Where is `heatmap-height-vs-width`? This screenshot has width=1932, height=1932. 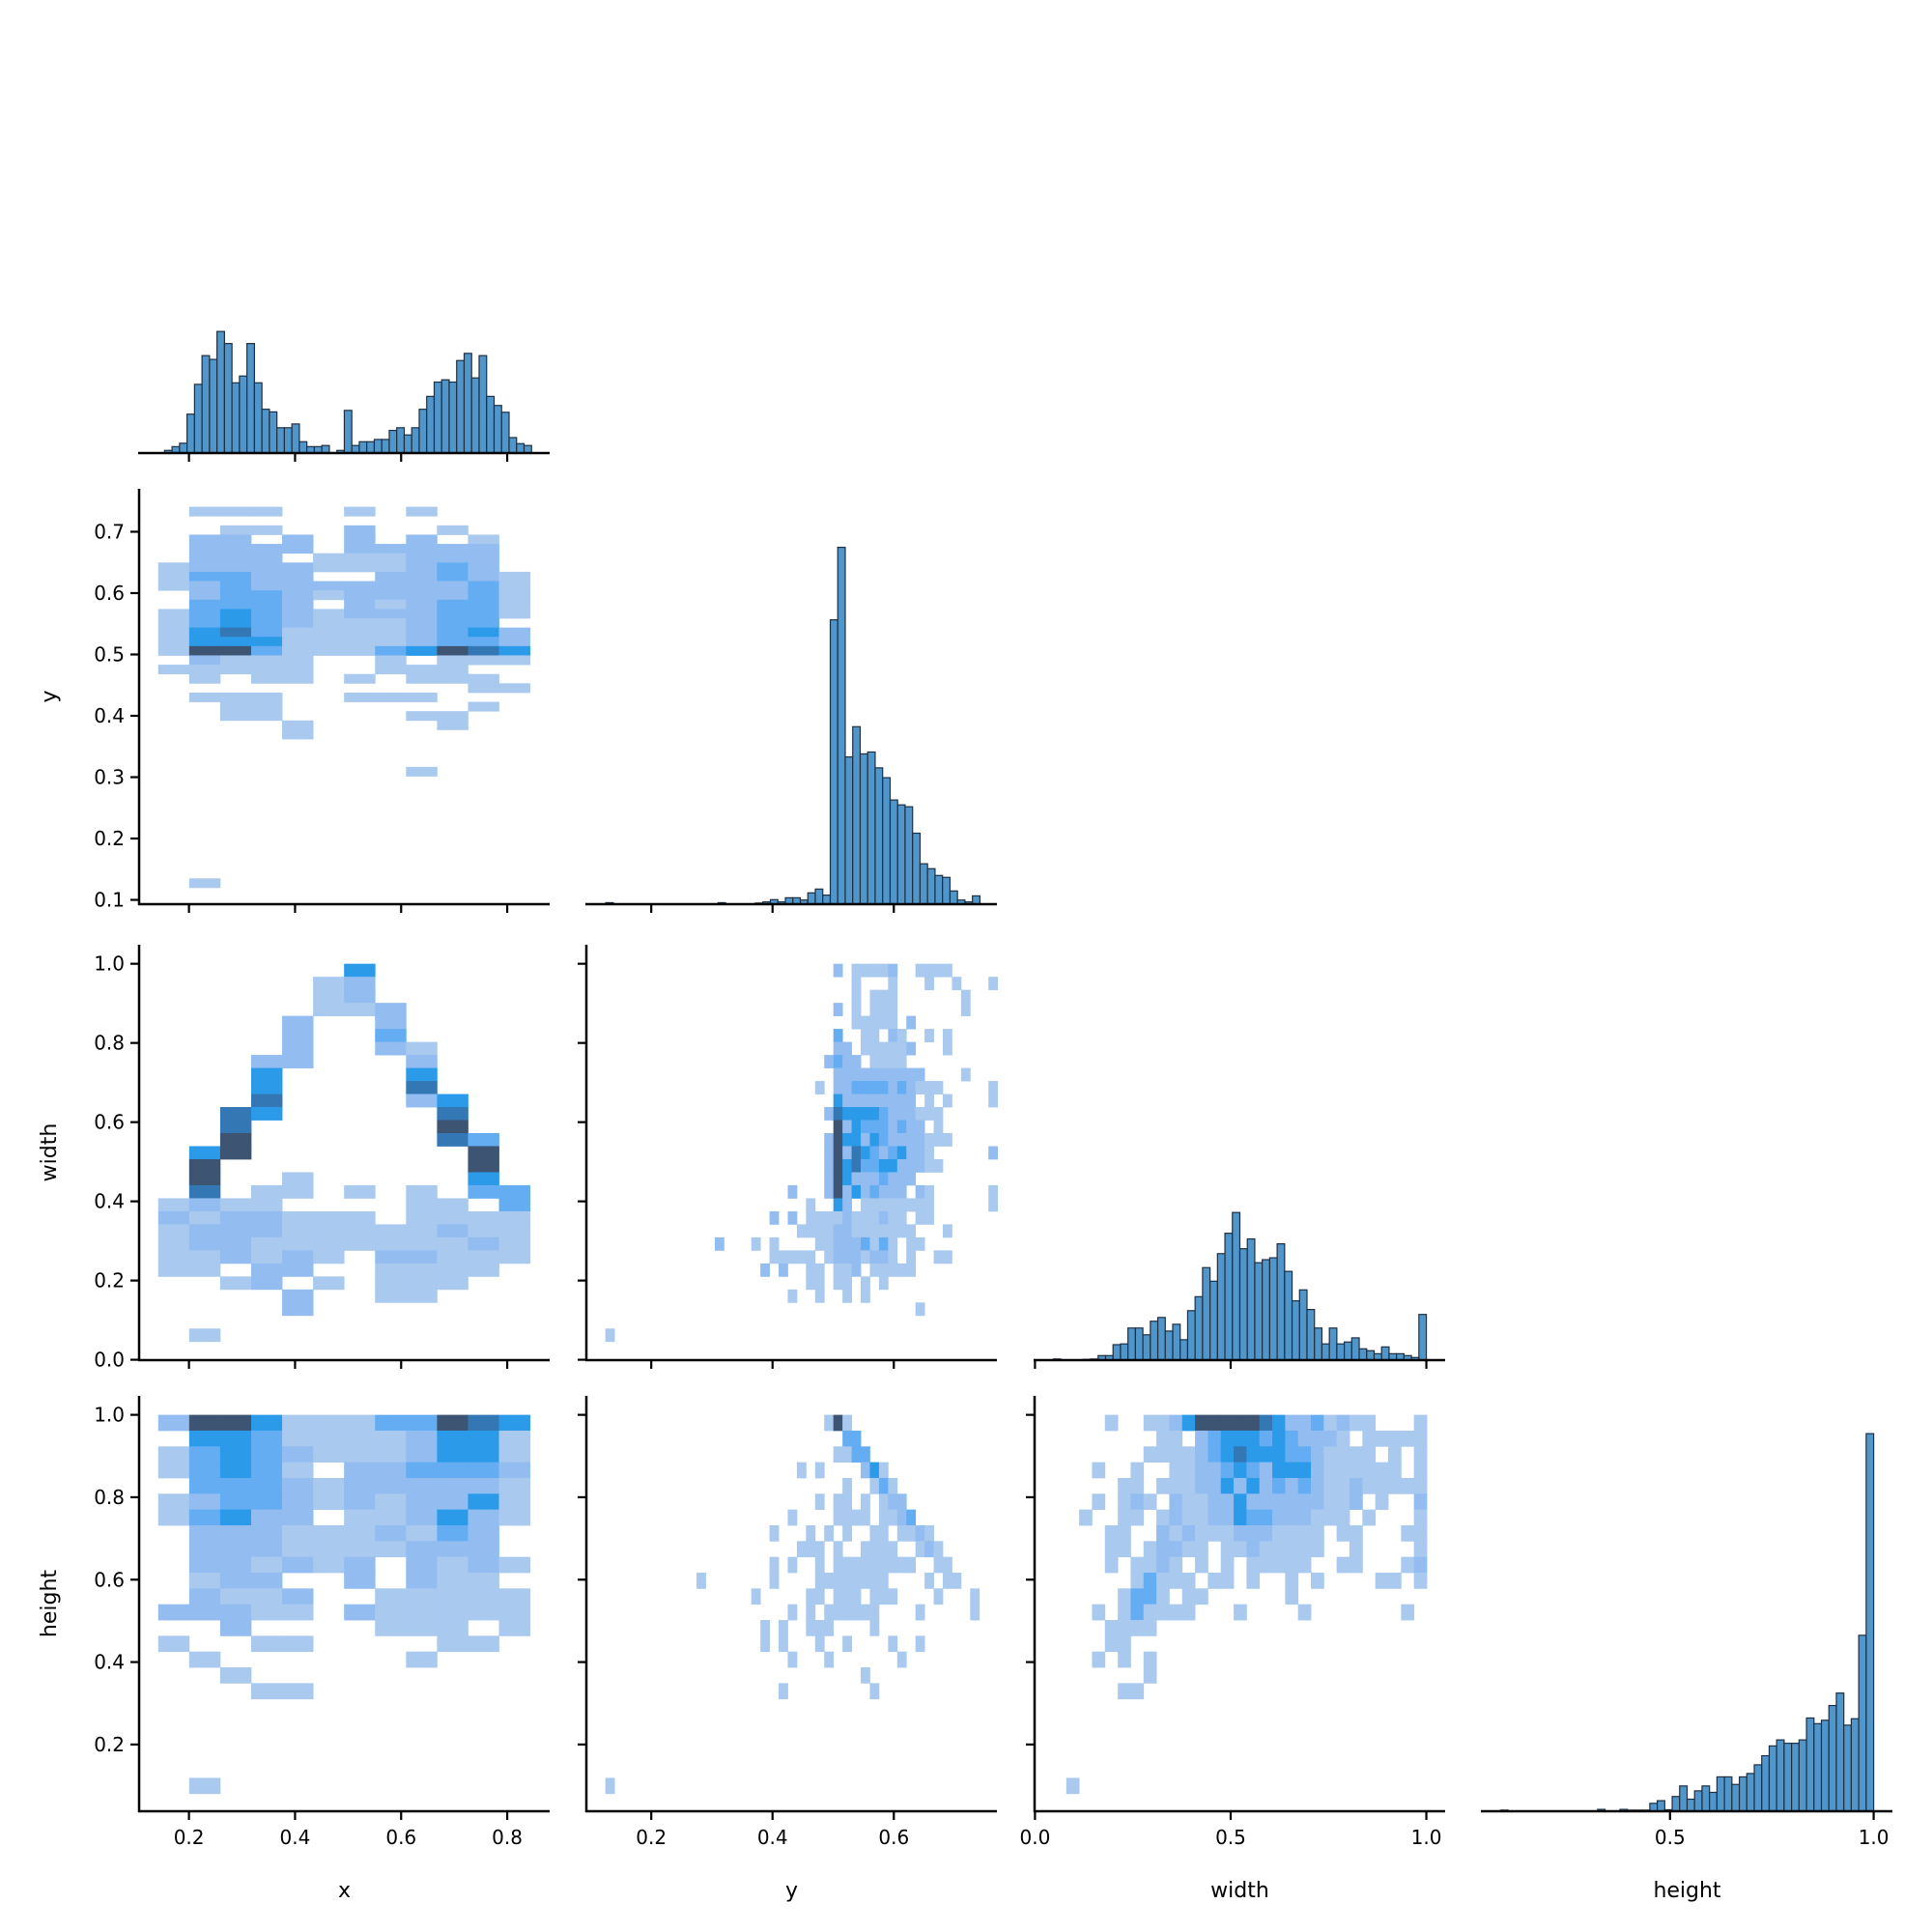 heatmap-height-vs-width is located at coordinates (1246, 1604).